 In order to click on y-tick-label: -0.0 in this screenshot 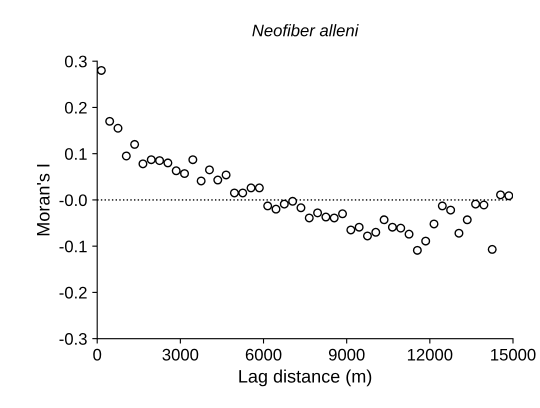, I will do `click(73, 200)`.